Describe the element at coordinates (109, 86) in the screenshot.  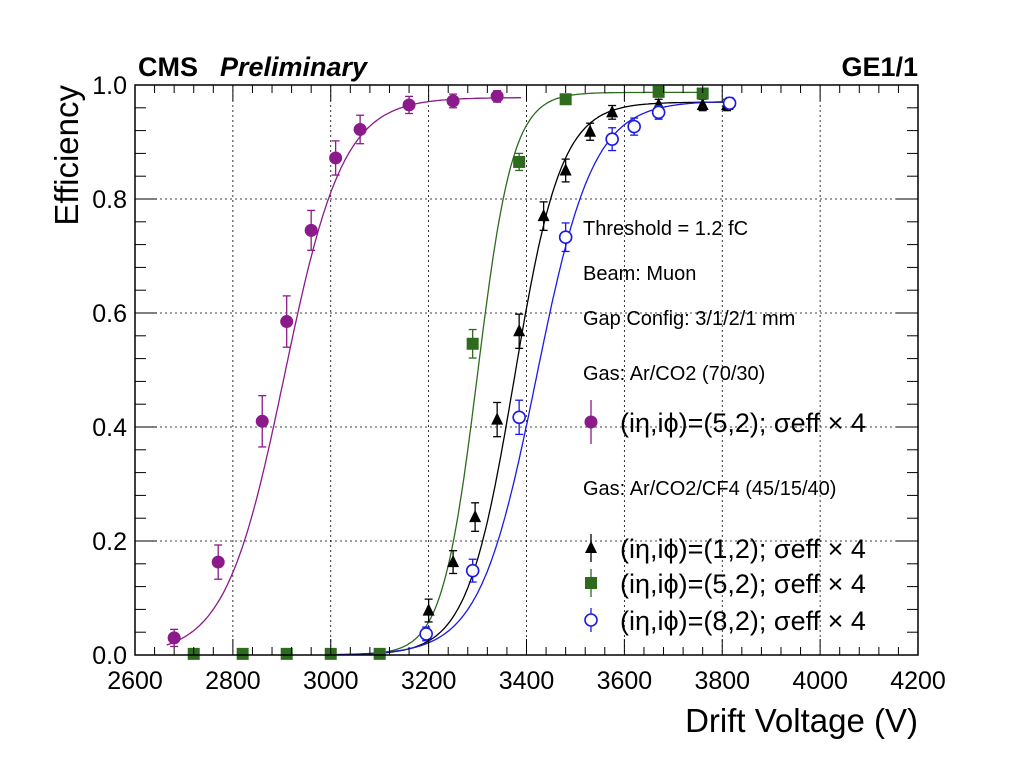
I see `y-tick-label: 1.0` at that location.